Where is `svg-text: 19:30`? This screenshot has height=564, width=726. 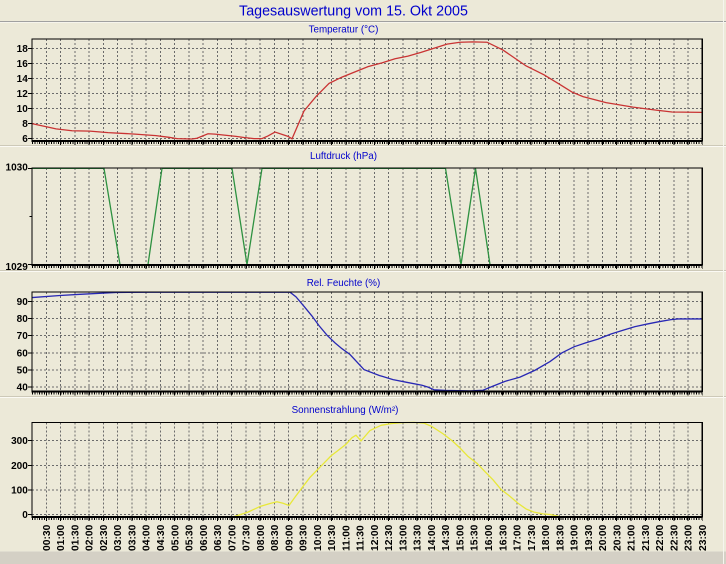
svg-text: 19:30 is located at coordinates (589, 537).